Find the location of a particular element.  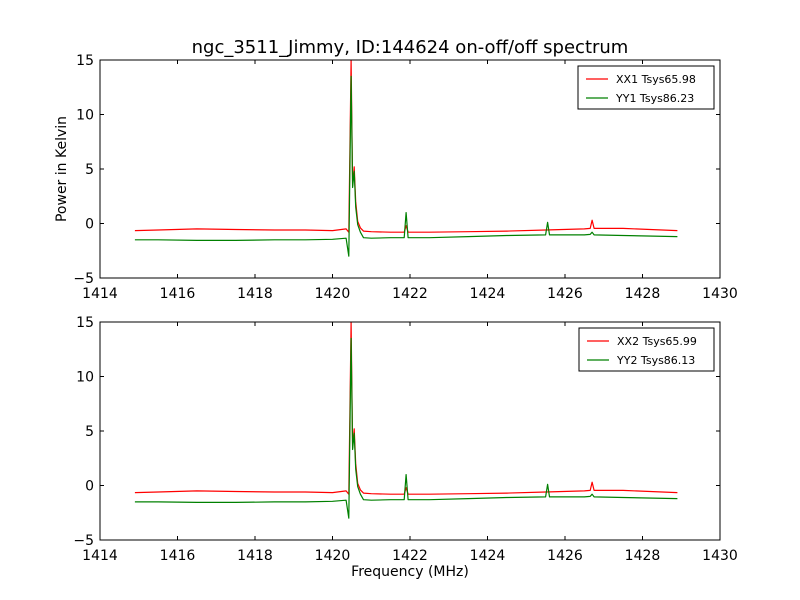

y-axis-label: Power in Kelvin is located at coordinates (62, 169).